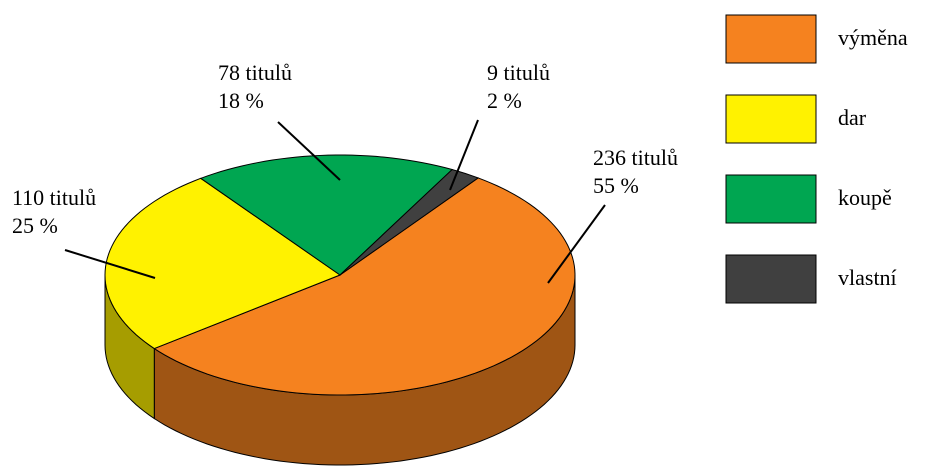 The height and width of the screenshot is (476, 933). I want to click on legend-label: vlastní, so click(867, 277).